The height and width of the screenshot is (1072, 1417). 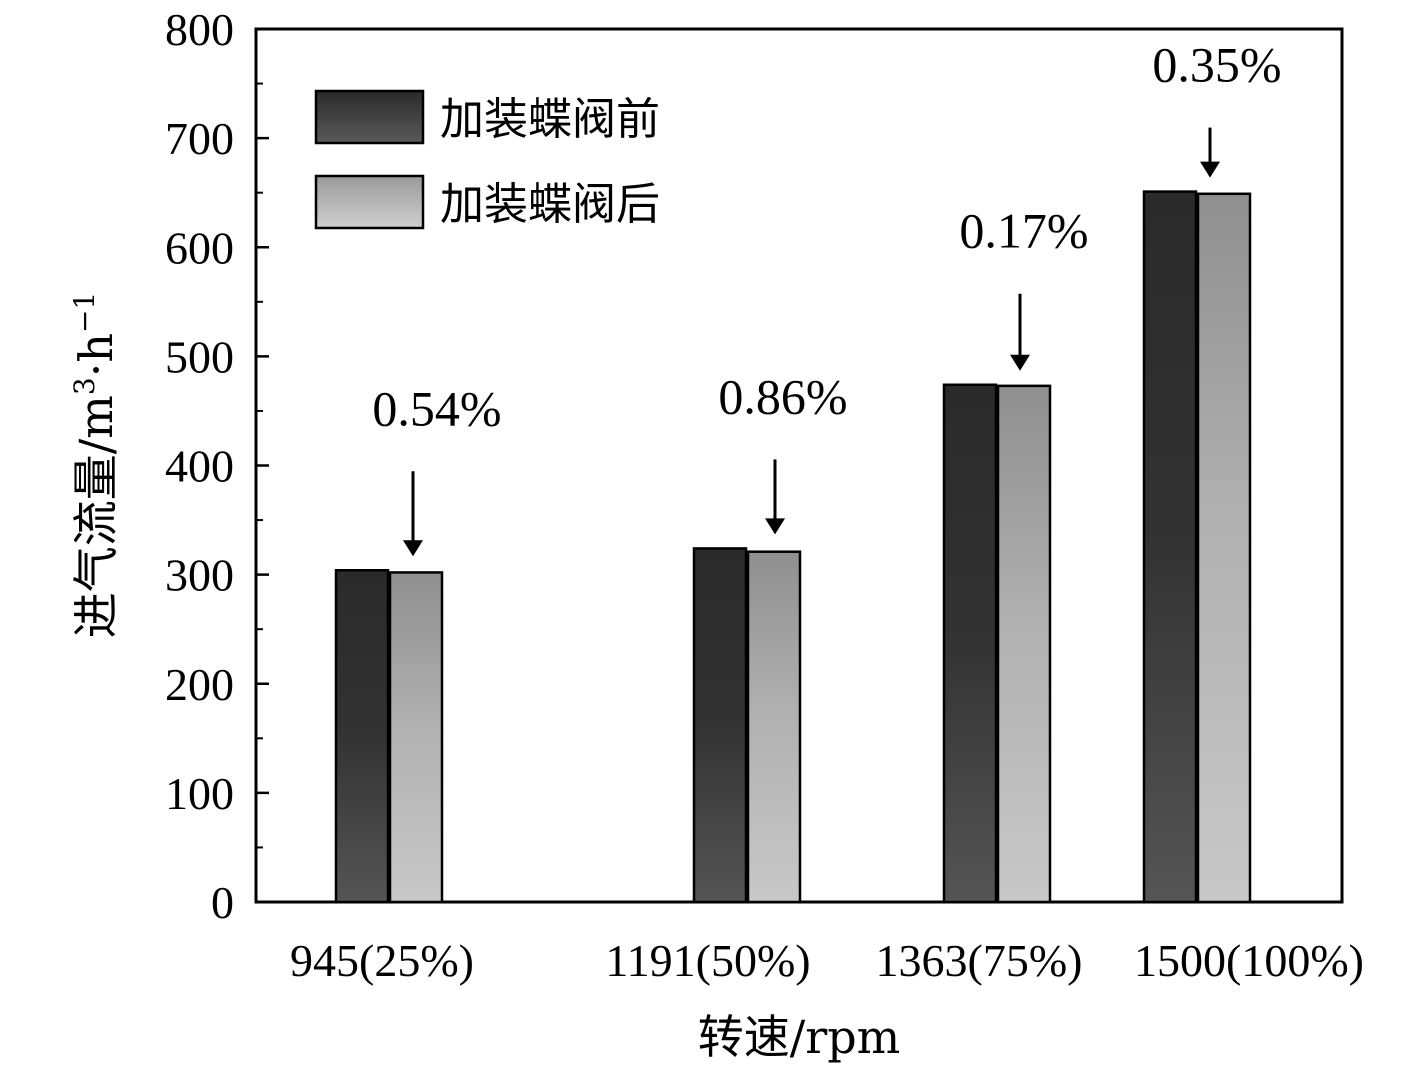 What do you see at coordinates (199, 575) in the screenshot?
I see `y-tick-label: 300` at bounding box center [199, 575].